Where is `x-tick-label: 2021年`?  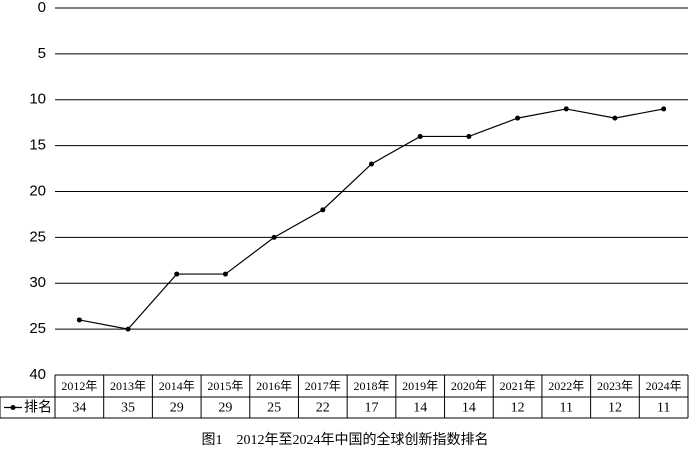
x-tick-label: 2021年 is located at coordinates (518, 386).